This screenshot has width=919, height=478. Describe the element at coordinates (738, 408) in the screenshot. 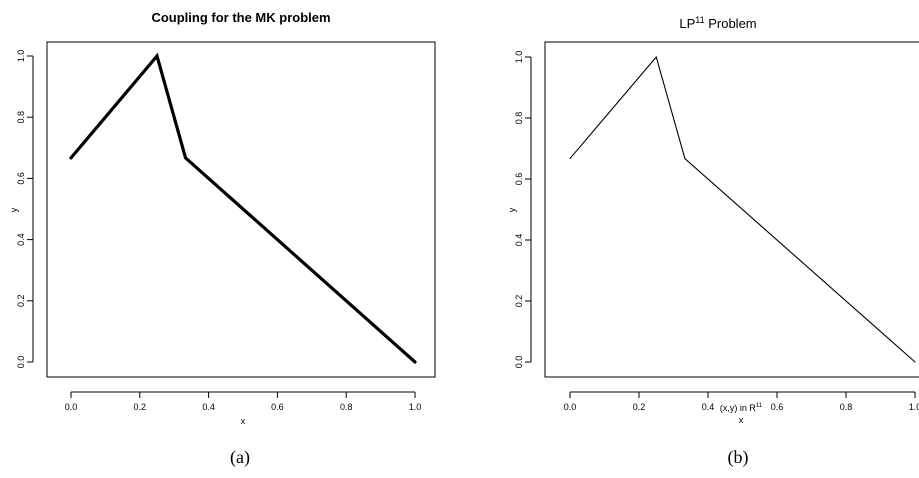

I see `x-note-main: (x,y) in R` at that location.